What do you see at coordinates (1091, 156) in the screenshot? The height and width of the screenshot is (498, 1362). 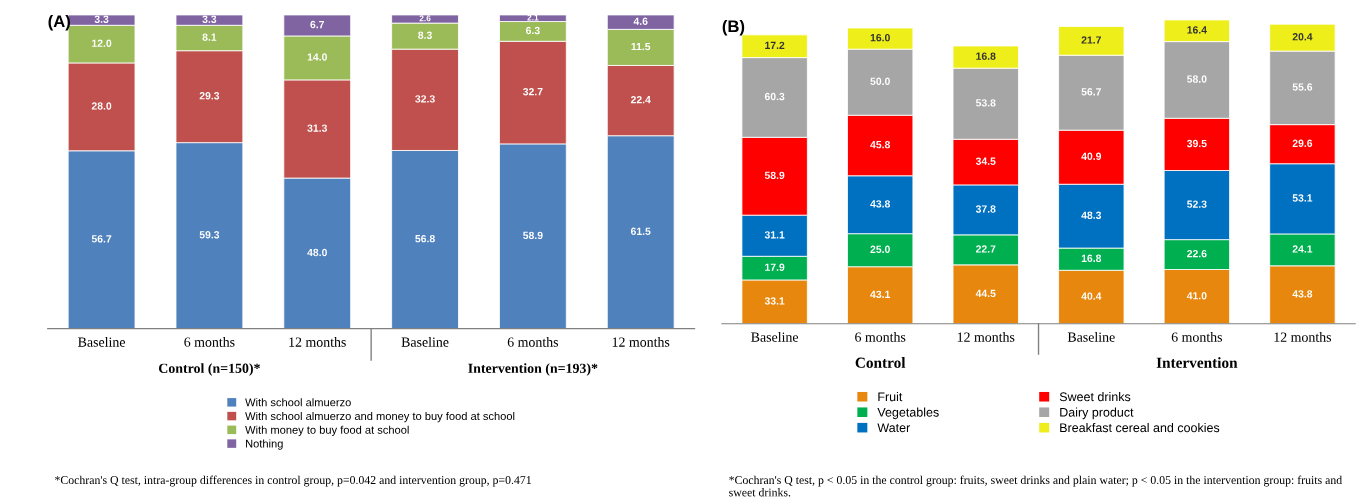 I see `data-label: 40.9` at bounding box center [1091, 156].